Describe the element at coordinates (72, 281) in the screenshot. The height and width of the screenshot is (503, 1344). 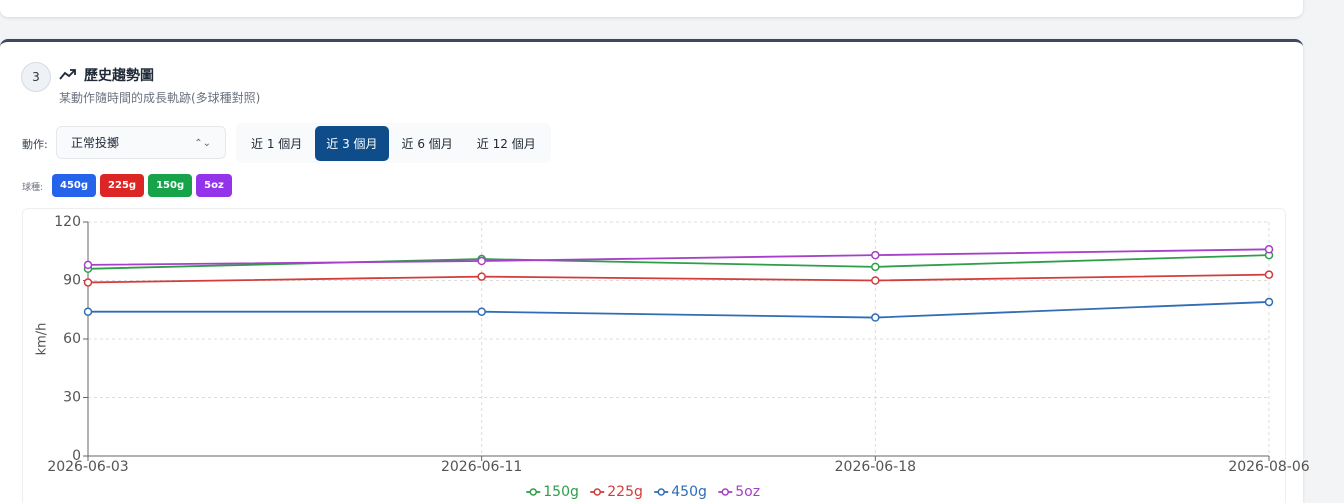
I see `y-tick-label: 90` at that location.